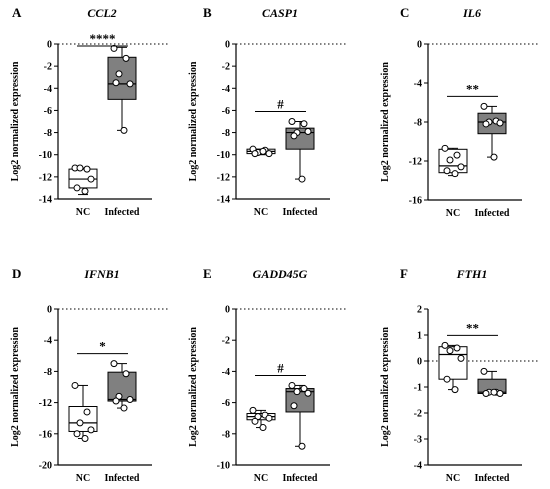 The height and width of the screenshot is (489, 550). What do you see at coordinates (101, 274) in the screenshot?
I see `gene-title: IFNB1` at bounding box center [101, 274].